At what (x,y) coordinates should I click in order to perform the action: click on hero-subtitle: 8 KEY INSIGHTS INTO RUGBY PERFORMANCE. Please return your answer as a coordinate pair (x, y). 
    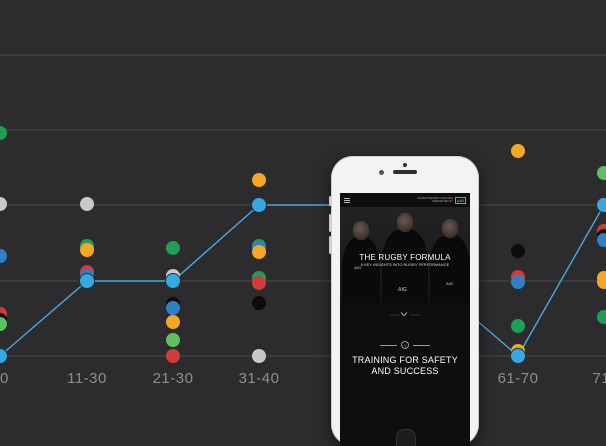
    Looking at the image, I should click on (405, 265).